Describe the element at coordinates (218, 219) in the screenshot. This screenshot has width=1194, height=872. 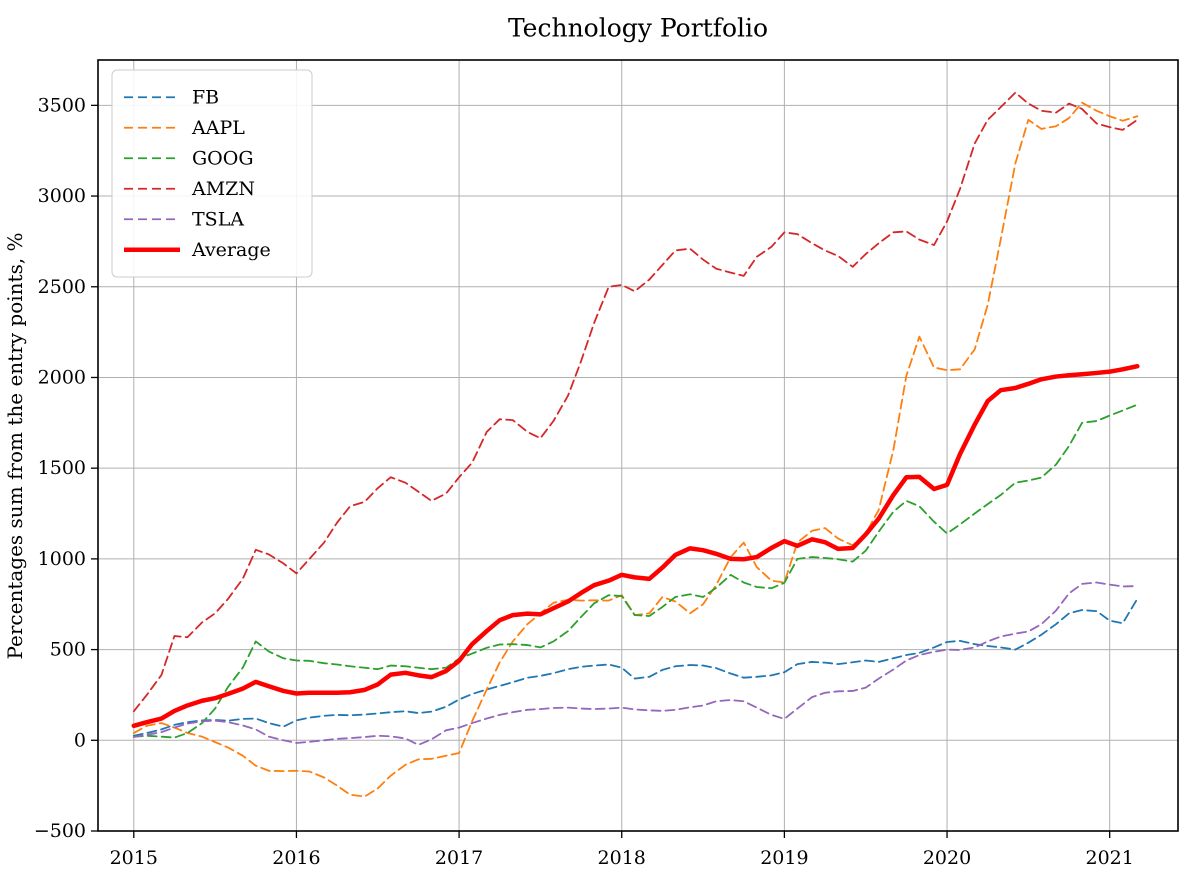
I see `legend-label-tsla: TSLA` at that location.